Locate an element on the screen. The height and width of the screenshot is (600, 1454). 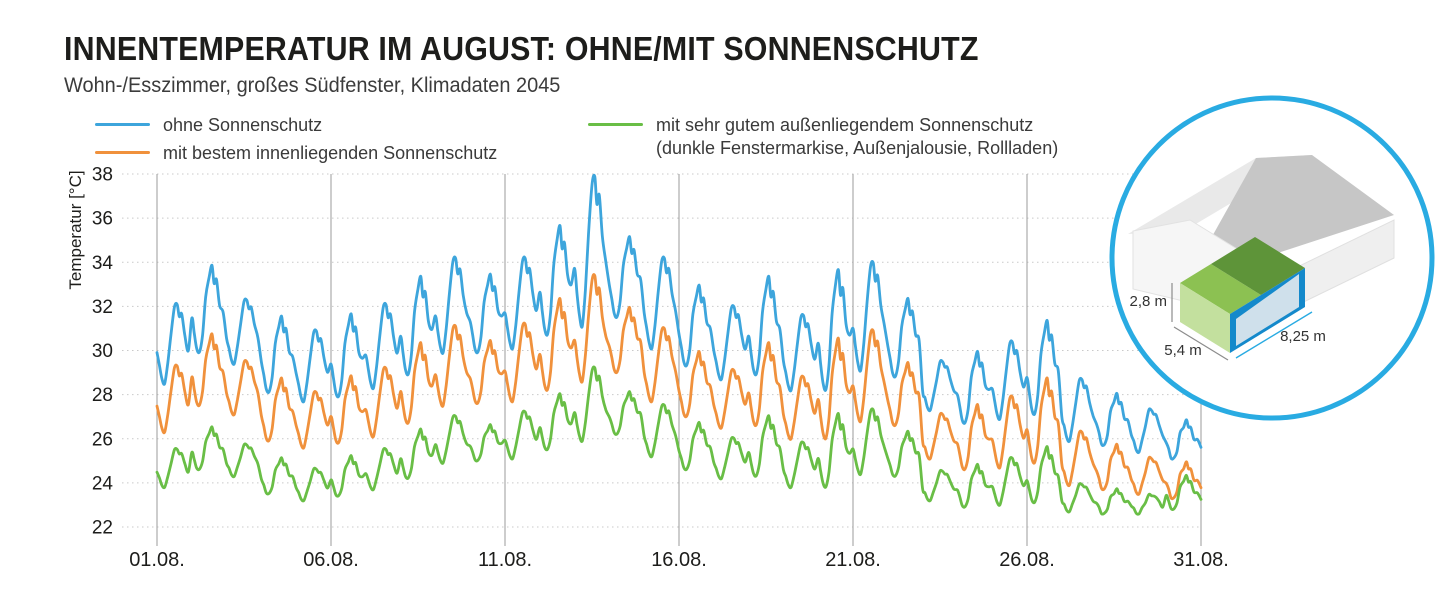
dimension-line-depth is located at coordinates (1201, 343).